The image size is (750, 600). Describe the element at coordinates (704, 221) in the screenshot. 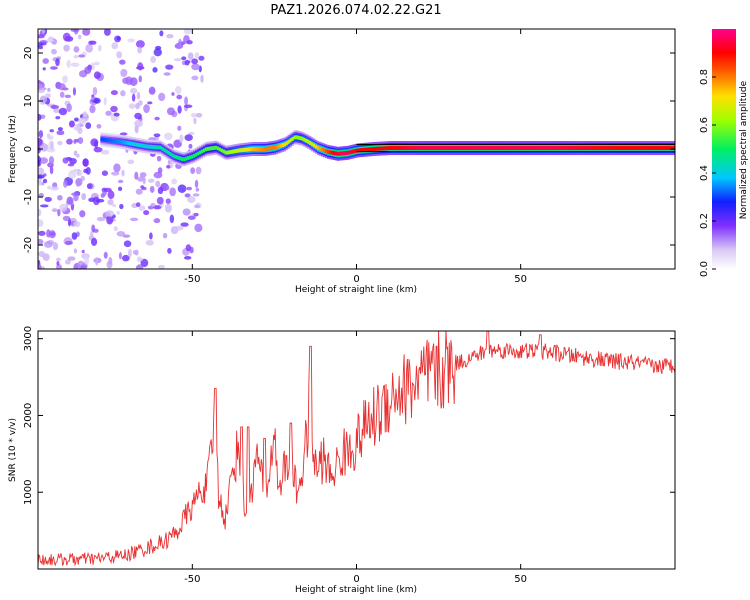

I see `colorbar-tick-label: 0.2` at that location.